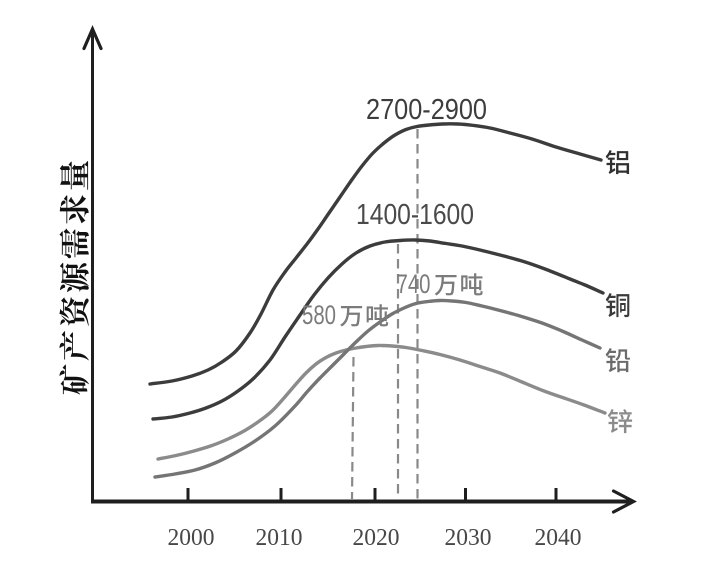  What do you see at coordinates (415, 215) in the screenshot?
I see `svg-text: 1400-1600` at bounding box center [415, 215].